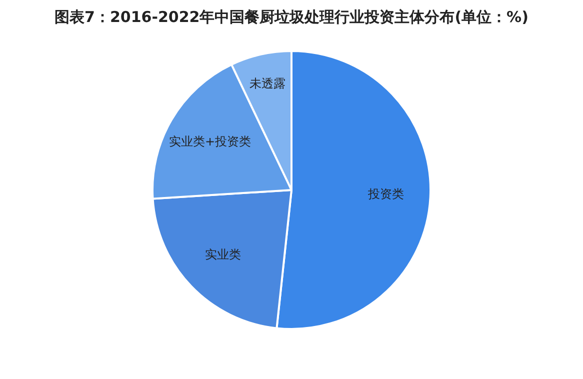 The image size is (583, 379). Describe the element at coordinates (292, 17) in the screenshot. I see `chart-title: 图表7：2016-2022年中国餐厨垃圾处理行业投资主体分布(单位：%)` at that location.